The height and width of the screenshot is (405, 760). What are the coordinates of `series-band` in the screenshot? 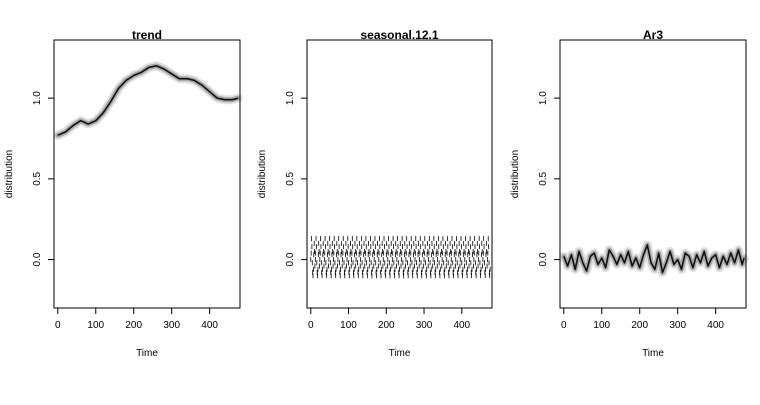 It's located at (148, 100).